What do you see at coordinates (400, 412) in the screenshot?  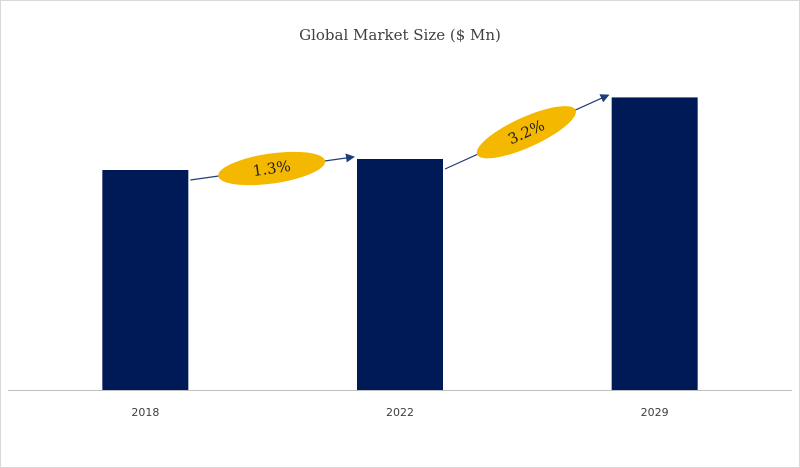 I see `x-tick-label-2022: 2022` at bounding box center [400, 412].